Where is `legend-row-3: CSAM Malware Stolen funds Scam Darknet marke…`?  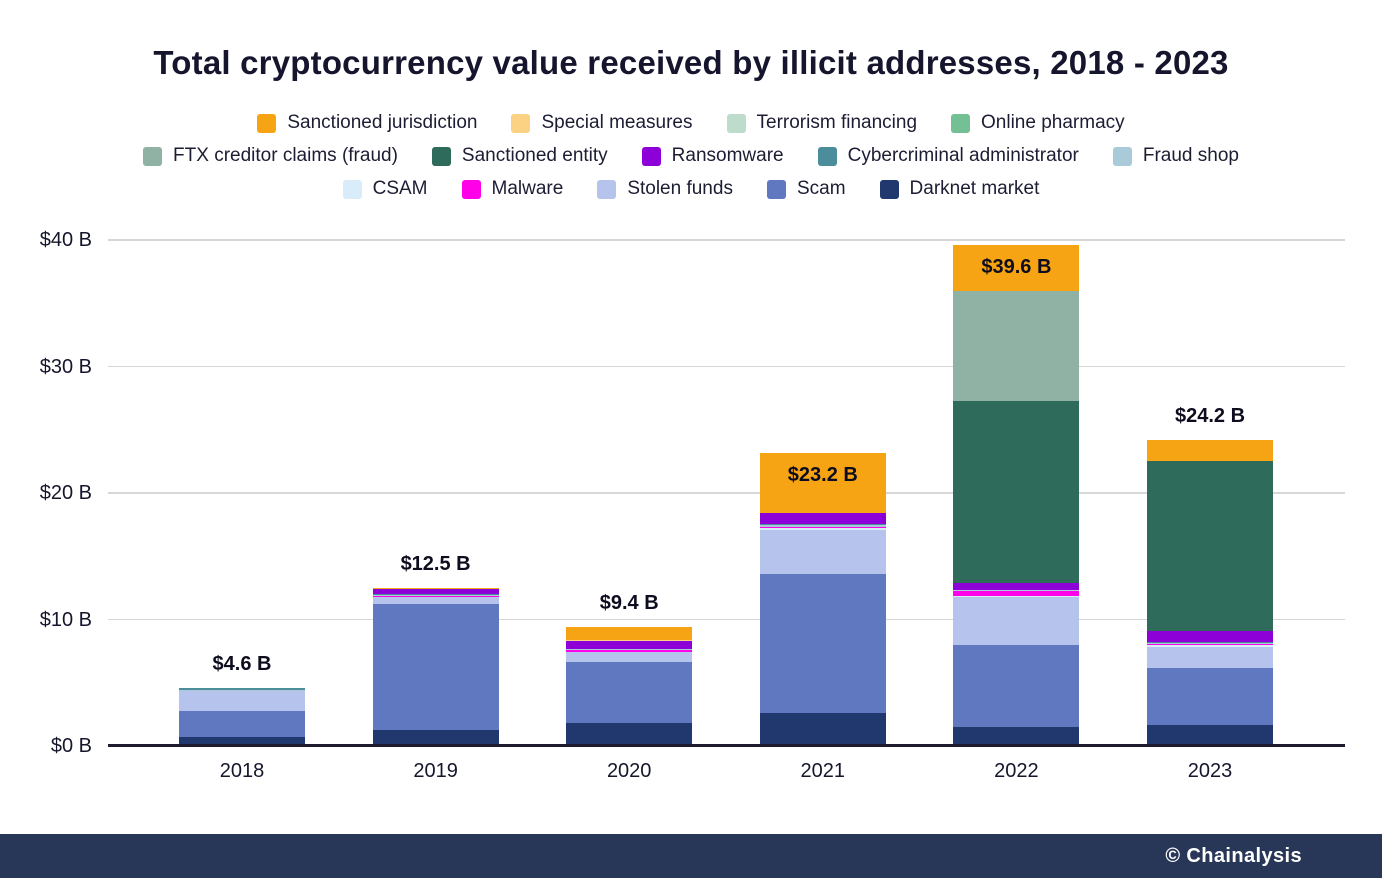
legend-row-3: CSAM Malware Stolen funds Scam Darknet marke… is located at coordinates (691, 189).